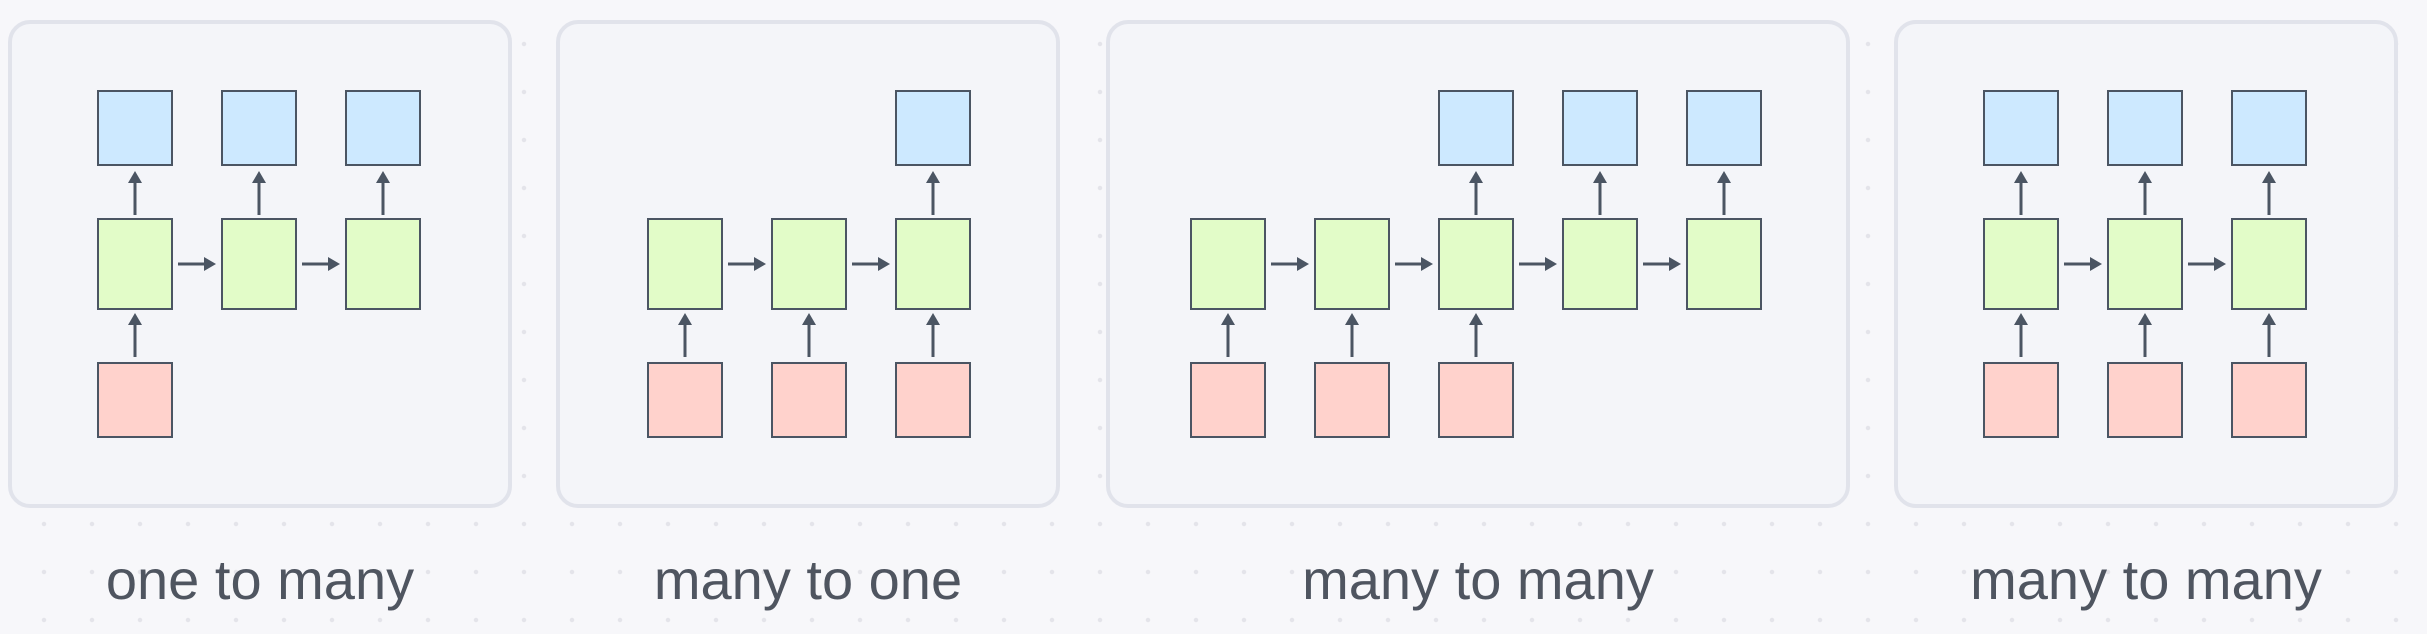 This screenshot has width=2427, height=634. What do you see at coordinates (135, 319) in the screenshot?
I see `one-to-many-input-arrow-1-head` at bounding box center [135, 319].